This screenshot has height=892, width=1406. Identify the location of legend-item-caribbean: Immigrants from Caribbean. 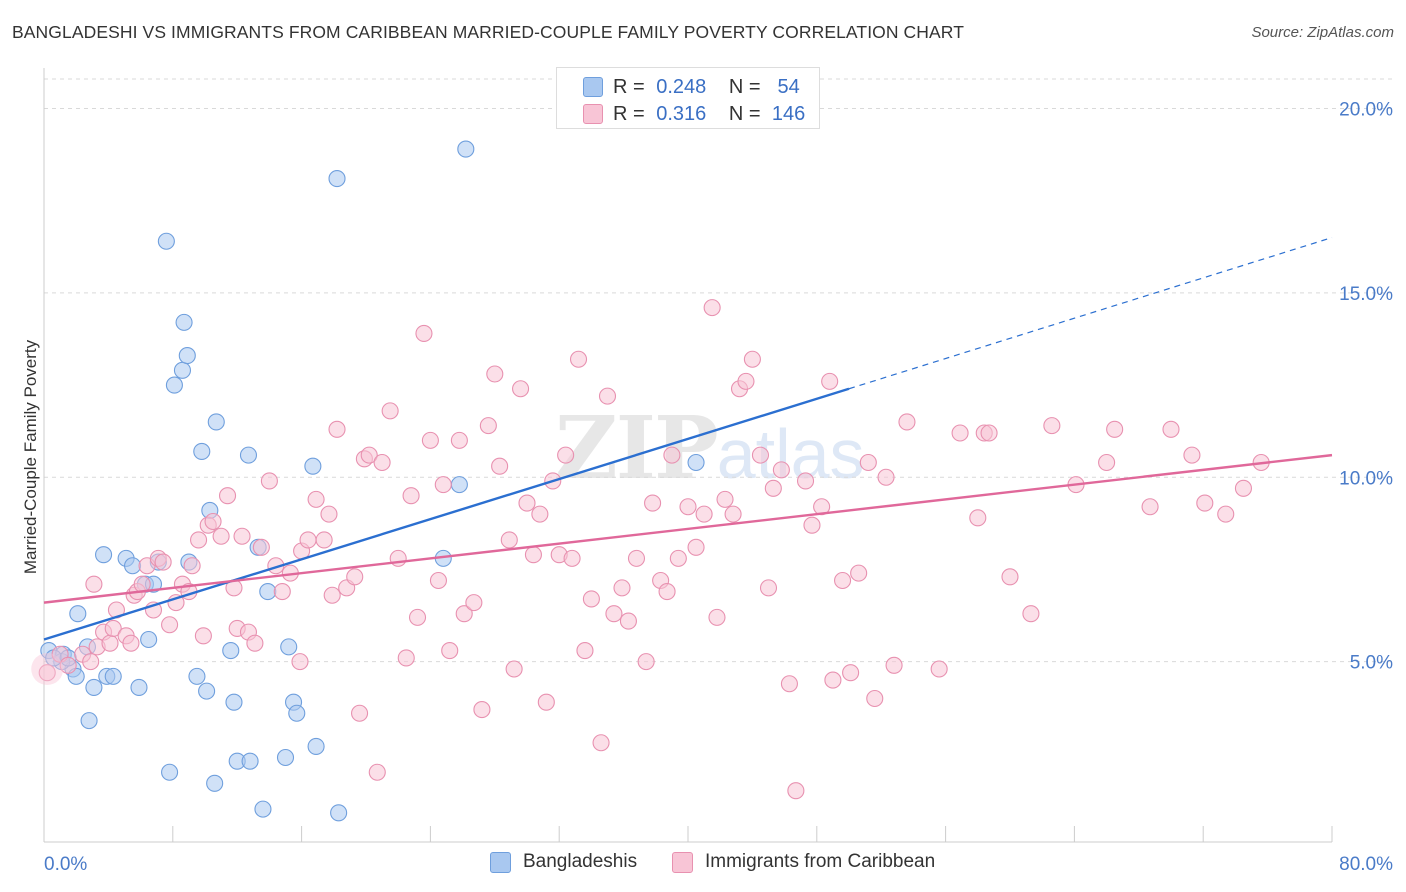
(803, 862).